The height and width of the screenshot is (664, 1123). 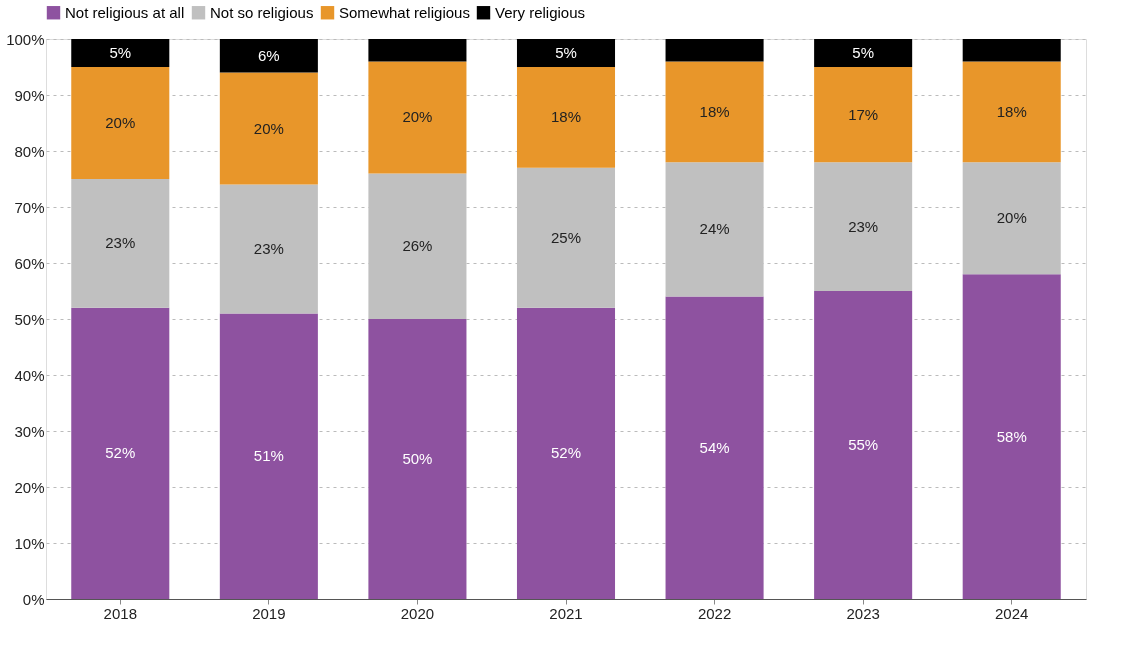 I want to click on data-label: 55%, so click(x=863, y=444).